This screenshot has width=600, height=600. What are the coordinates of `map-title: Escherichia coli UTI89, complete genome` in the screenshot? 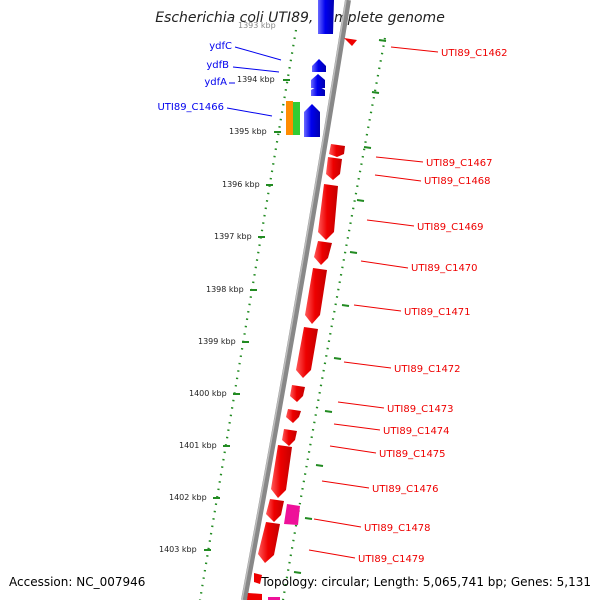 It's located at (300, 18).